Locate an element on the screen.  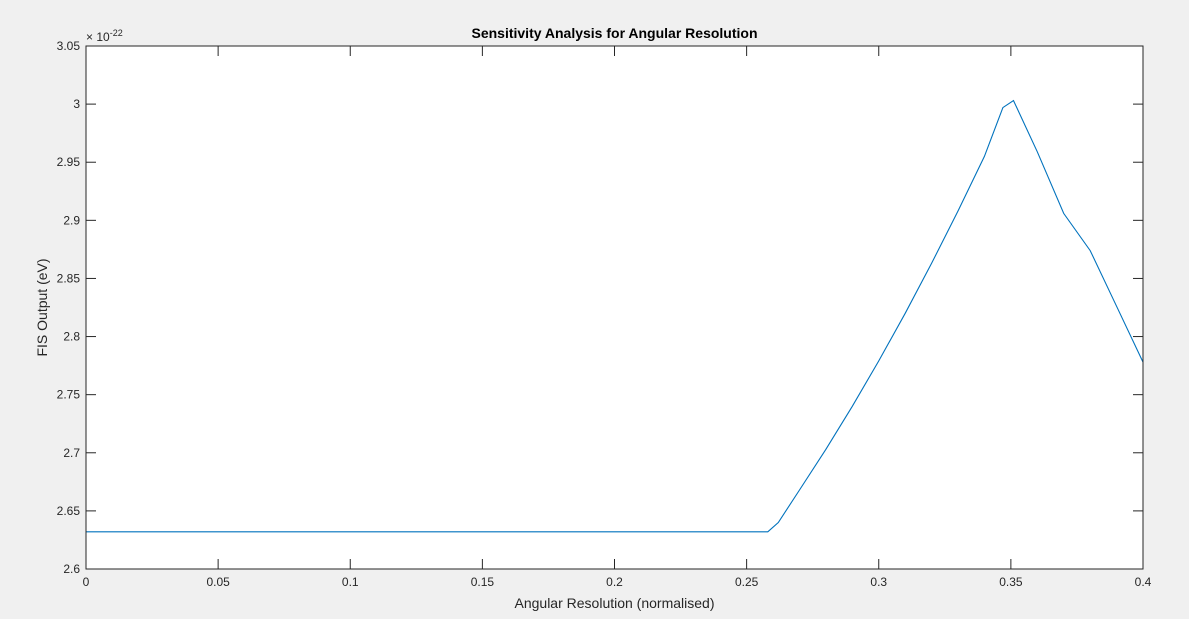
x-tick-labels: 0 0.05 0.1 0.15 0.2 0.25 0.3 0.35 0.4 is located at coordinates (617, 582).